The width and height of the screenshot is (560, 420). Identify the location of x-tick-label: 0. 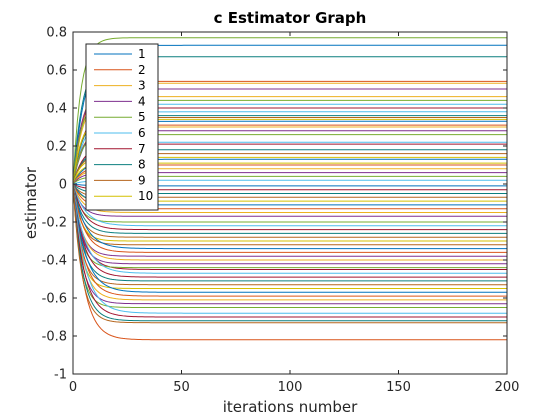
(73, 387).